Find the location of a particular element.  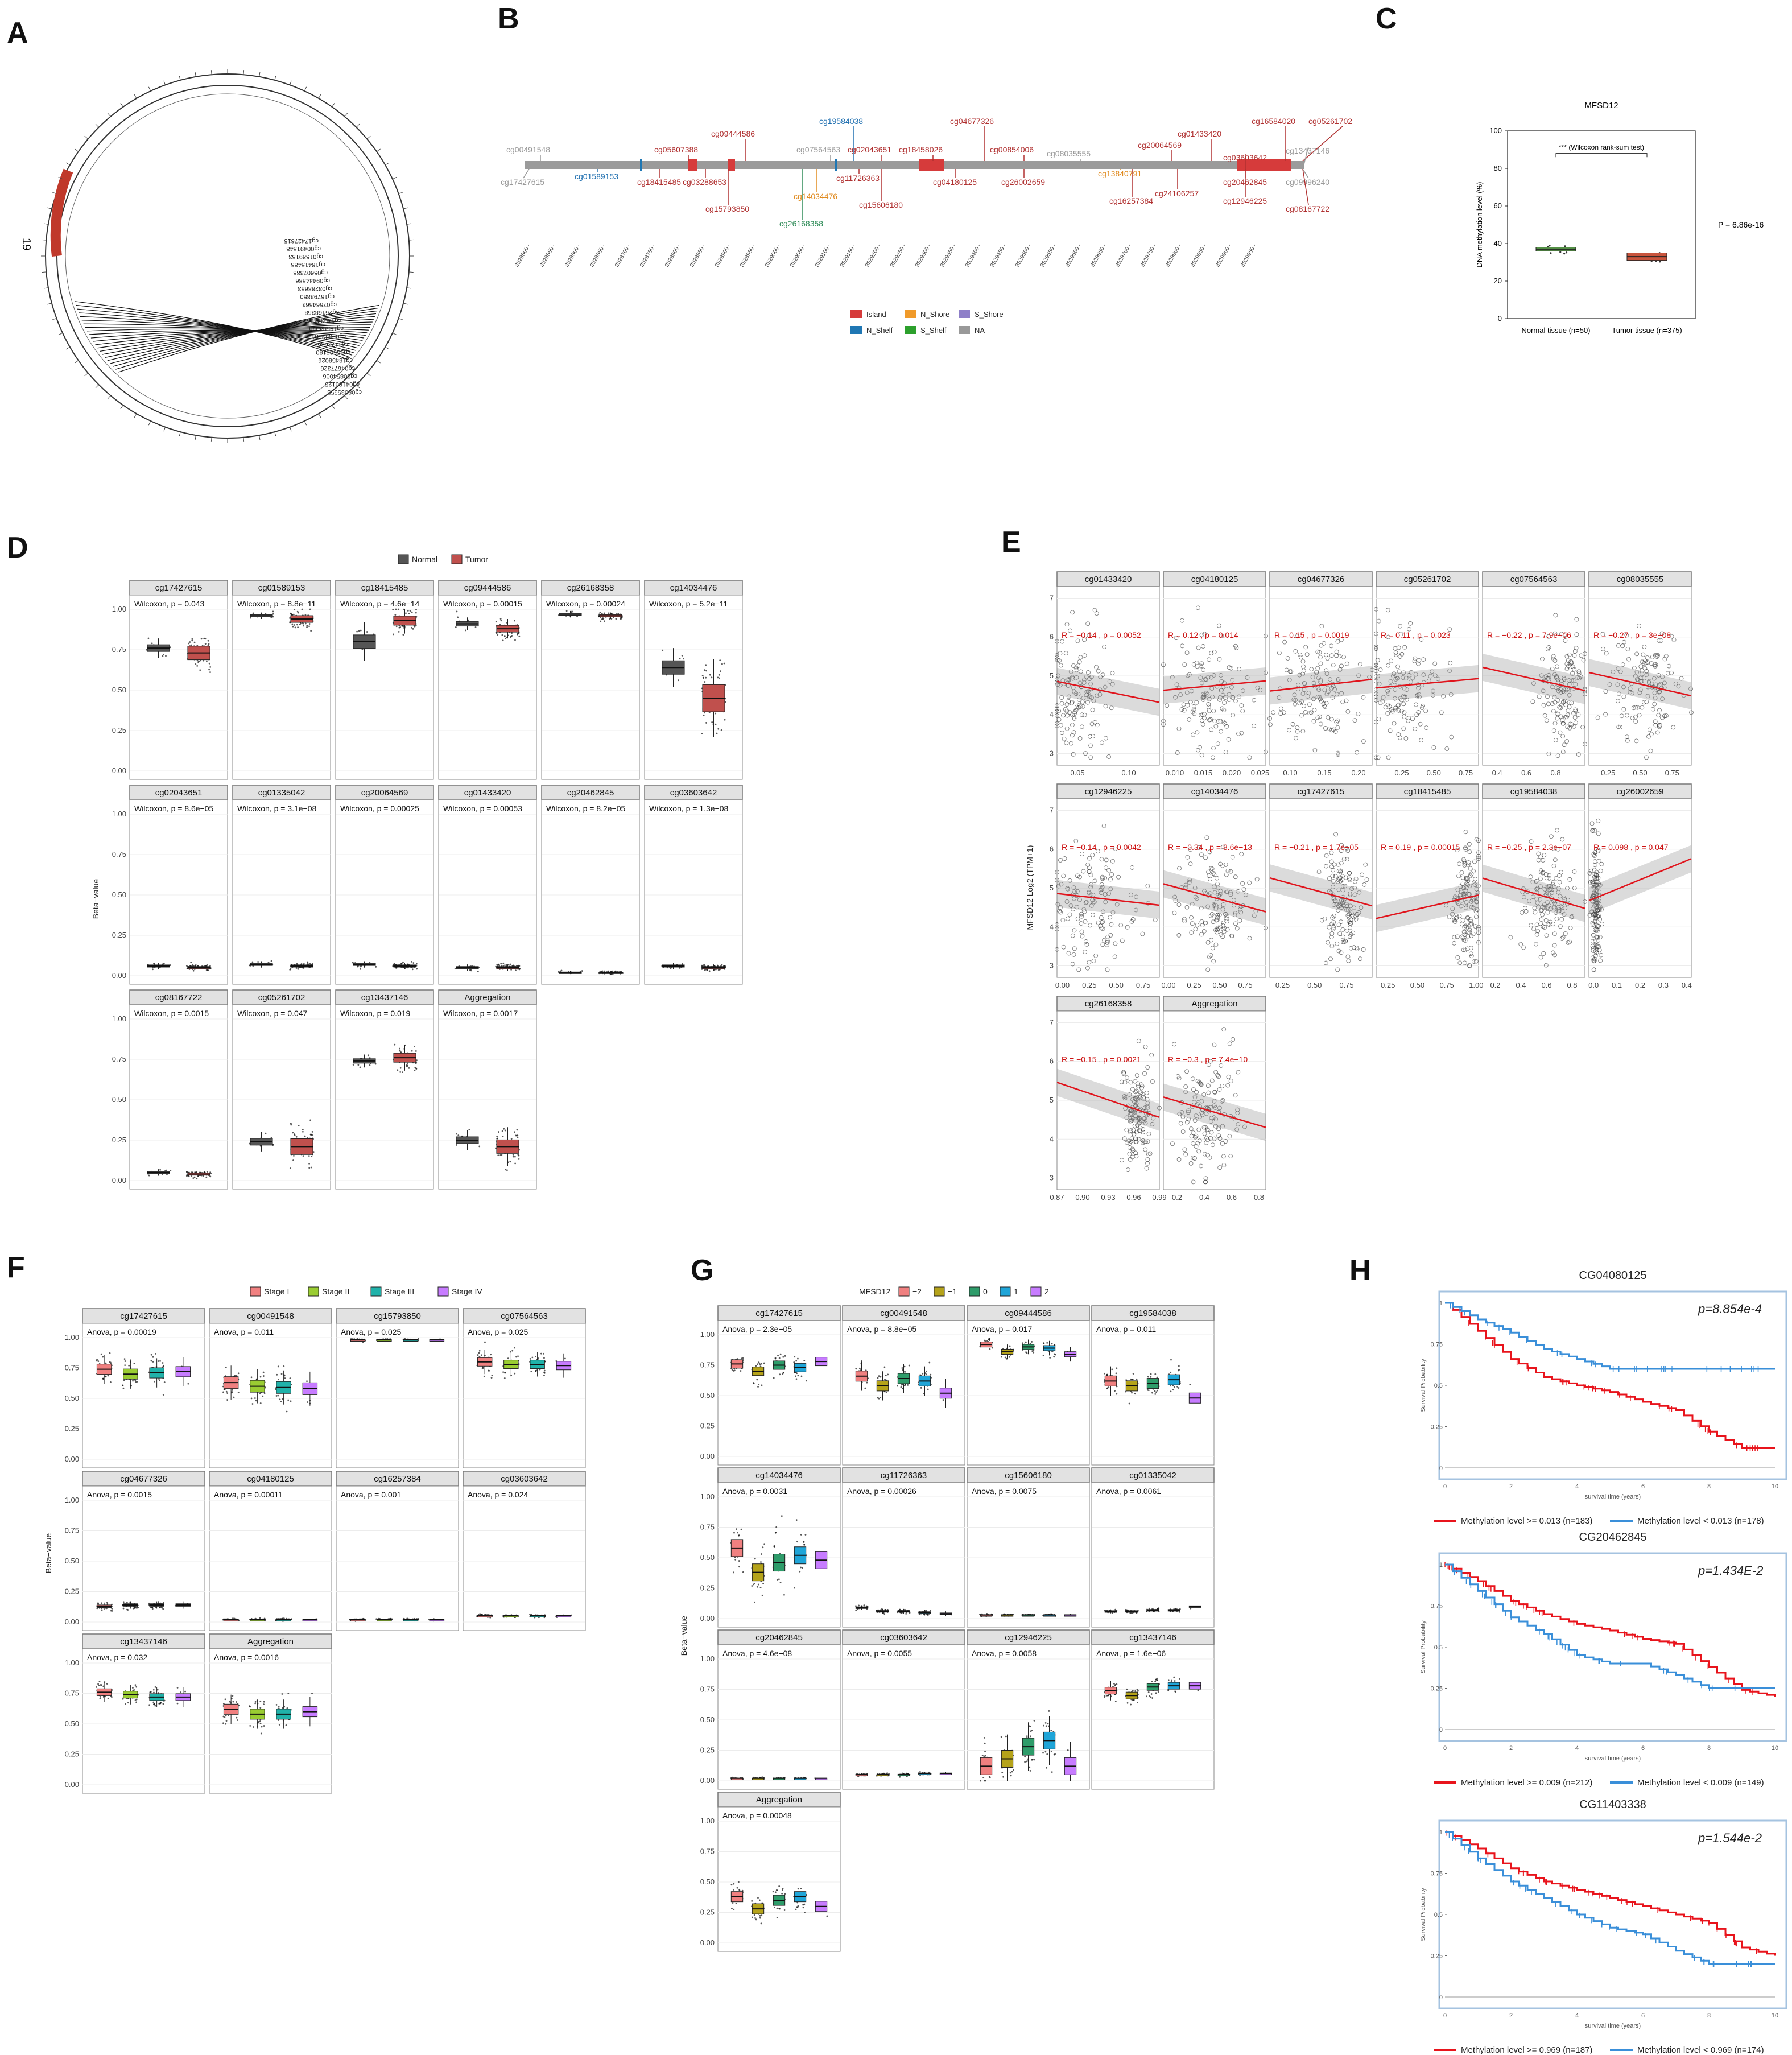

x-tick-label: 0.020 is located at coordinates (1232, 773).